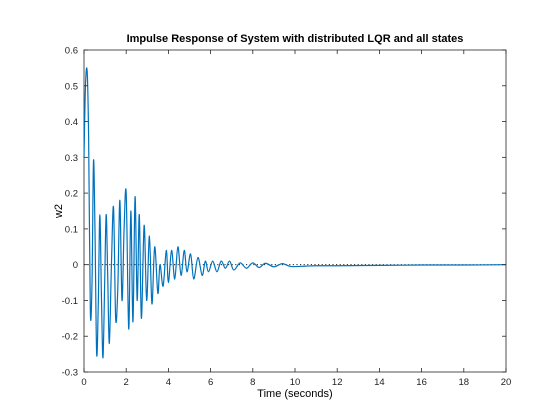 This screenshot has width=560, height=420. What do you see at coordinates (294, 394) in the screenshot?
I see `x-axis-label: Time (seconds)` at bounding box center [294, 394].